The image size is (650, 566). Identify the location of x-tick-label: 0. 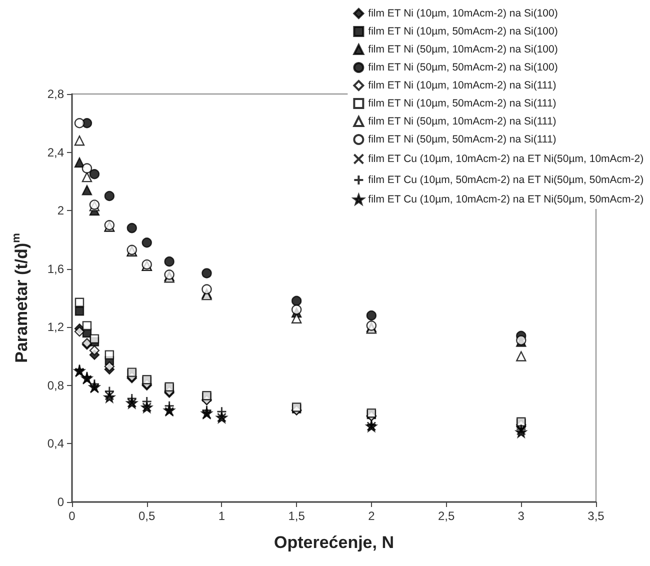
(72, 516).